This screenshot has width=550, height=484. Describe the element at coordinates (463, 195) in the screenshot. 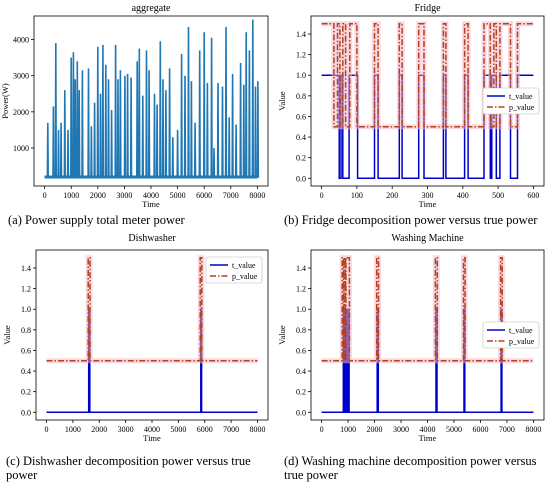

I see `x-tick-label: 400` at that location.